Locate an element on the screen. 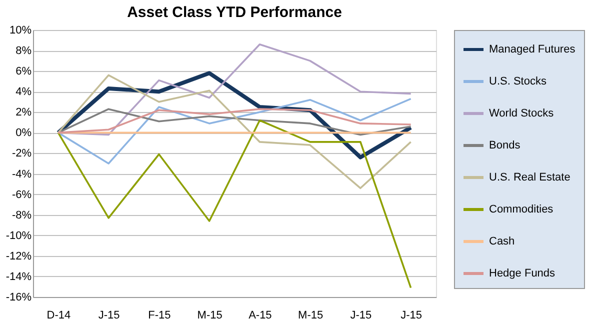 This screenshot has width=602, height=335. line-series is located at coordinates (234, 131).